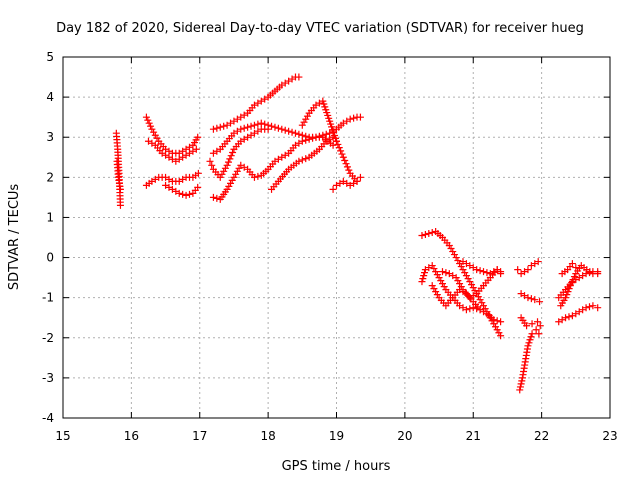 The height and width of the screenshot is (480, 640). What do you see at coordinates (50, 97) in the screenshot?
I see `y-tick-label: 4` at bounding box center [50, 97].